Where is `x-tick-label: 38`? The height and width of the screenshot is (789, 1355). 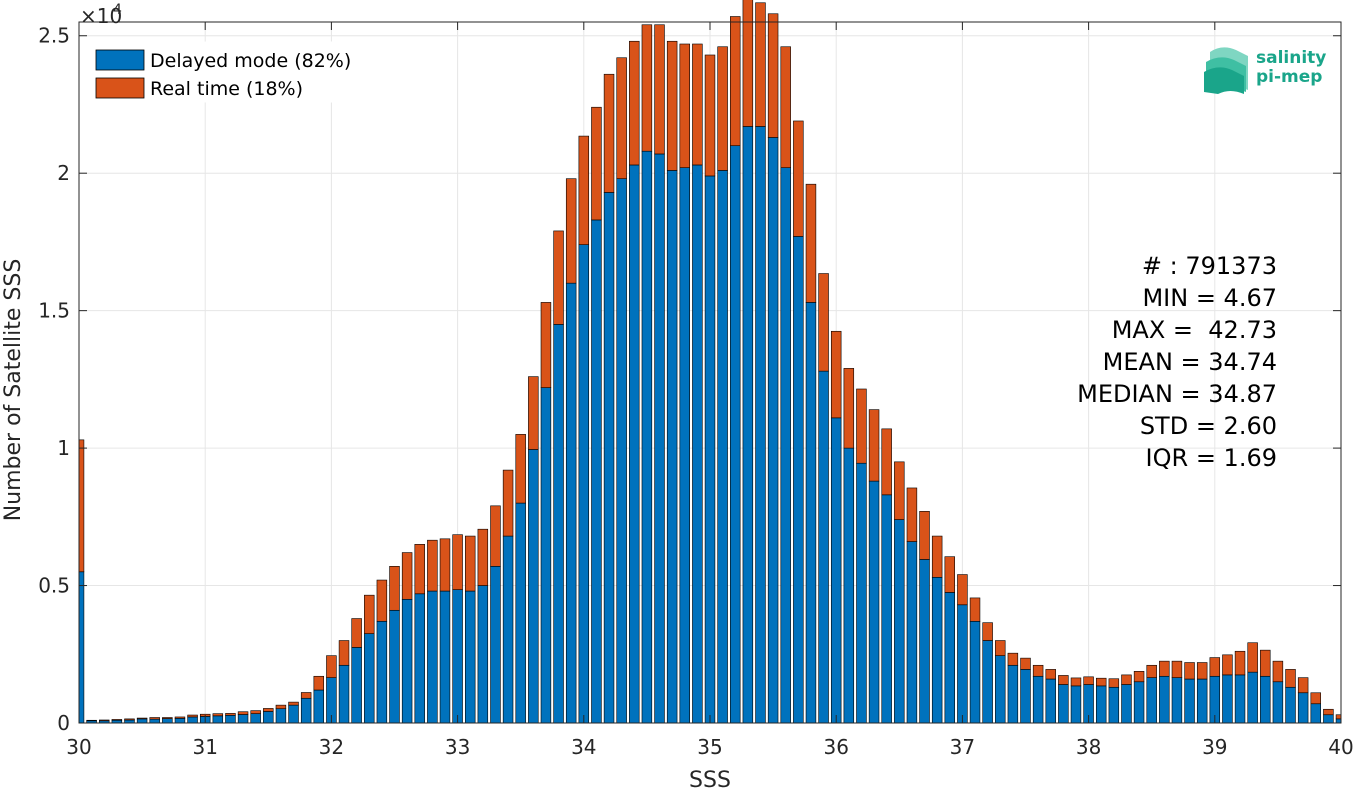
x-tick-label: 38 is located at coordinates (1088, 747).